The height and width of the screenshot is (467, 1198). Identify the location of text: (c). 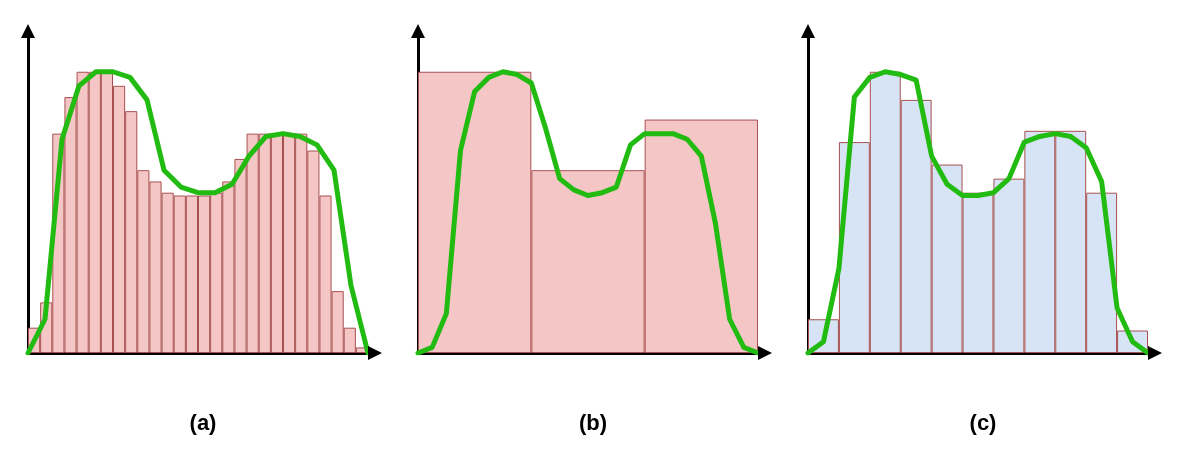
(983, 422).